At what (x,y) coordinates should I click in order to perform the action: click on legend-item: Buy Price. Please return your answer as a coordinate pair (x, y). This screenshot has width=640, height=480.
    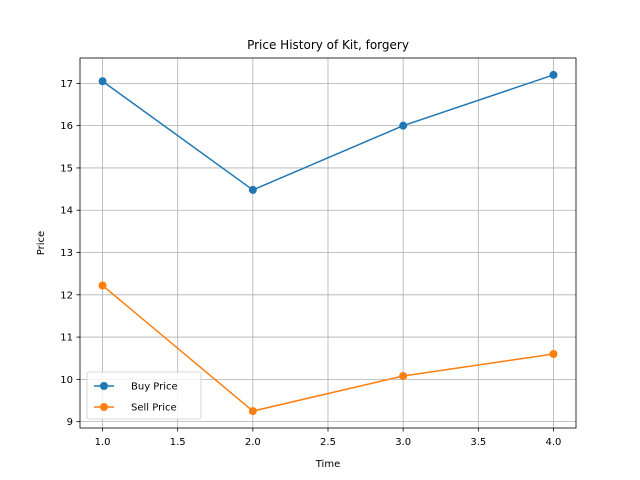
    Looking at the image, I should click on (136, 387).